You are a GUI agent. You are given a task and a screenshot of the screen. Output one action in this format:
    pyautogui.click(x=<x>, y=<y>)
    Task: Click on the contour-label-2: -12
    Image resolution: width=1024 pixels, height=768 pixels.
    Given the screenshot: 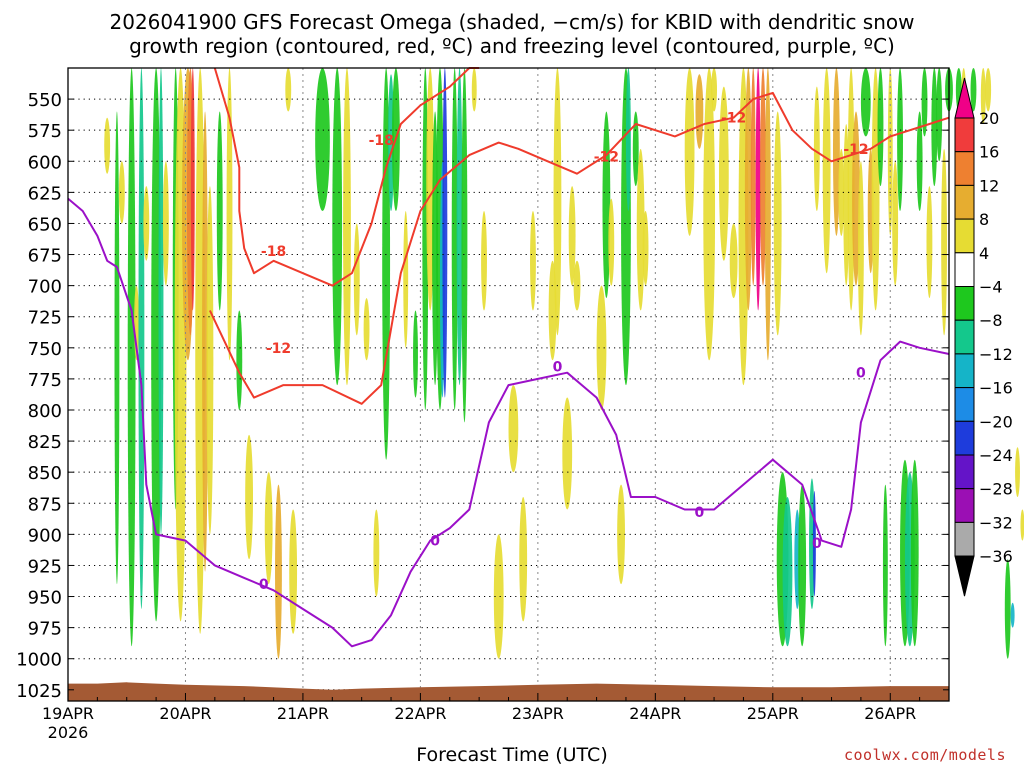 What is the action you would take?
    pyautogui.click(x=278, y=349)
    